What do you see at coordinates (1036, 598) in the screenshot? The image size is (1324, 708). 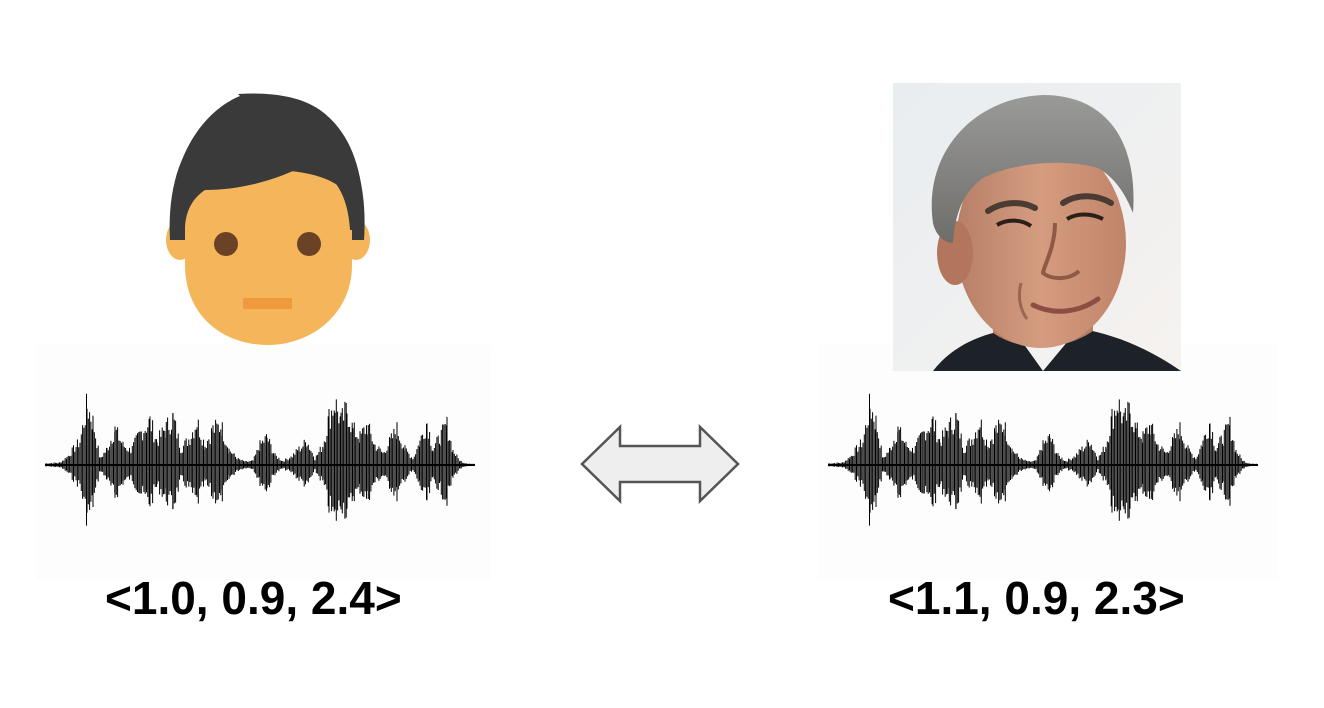 I see `right-embedding-label: <1.1, 0.9, 2.3>` at bounding box center [1036, 598].